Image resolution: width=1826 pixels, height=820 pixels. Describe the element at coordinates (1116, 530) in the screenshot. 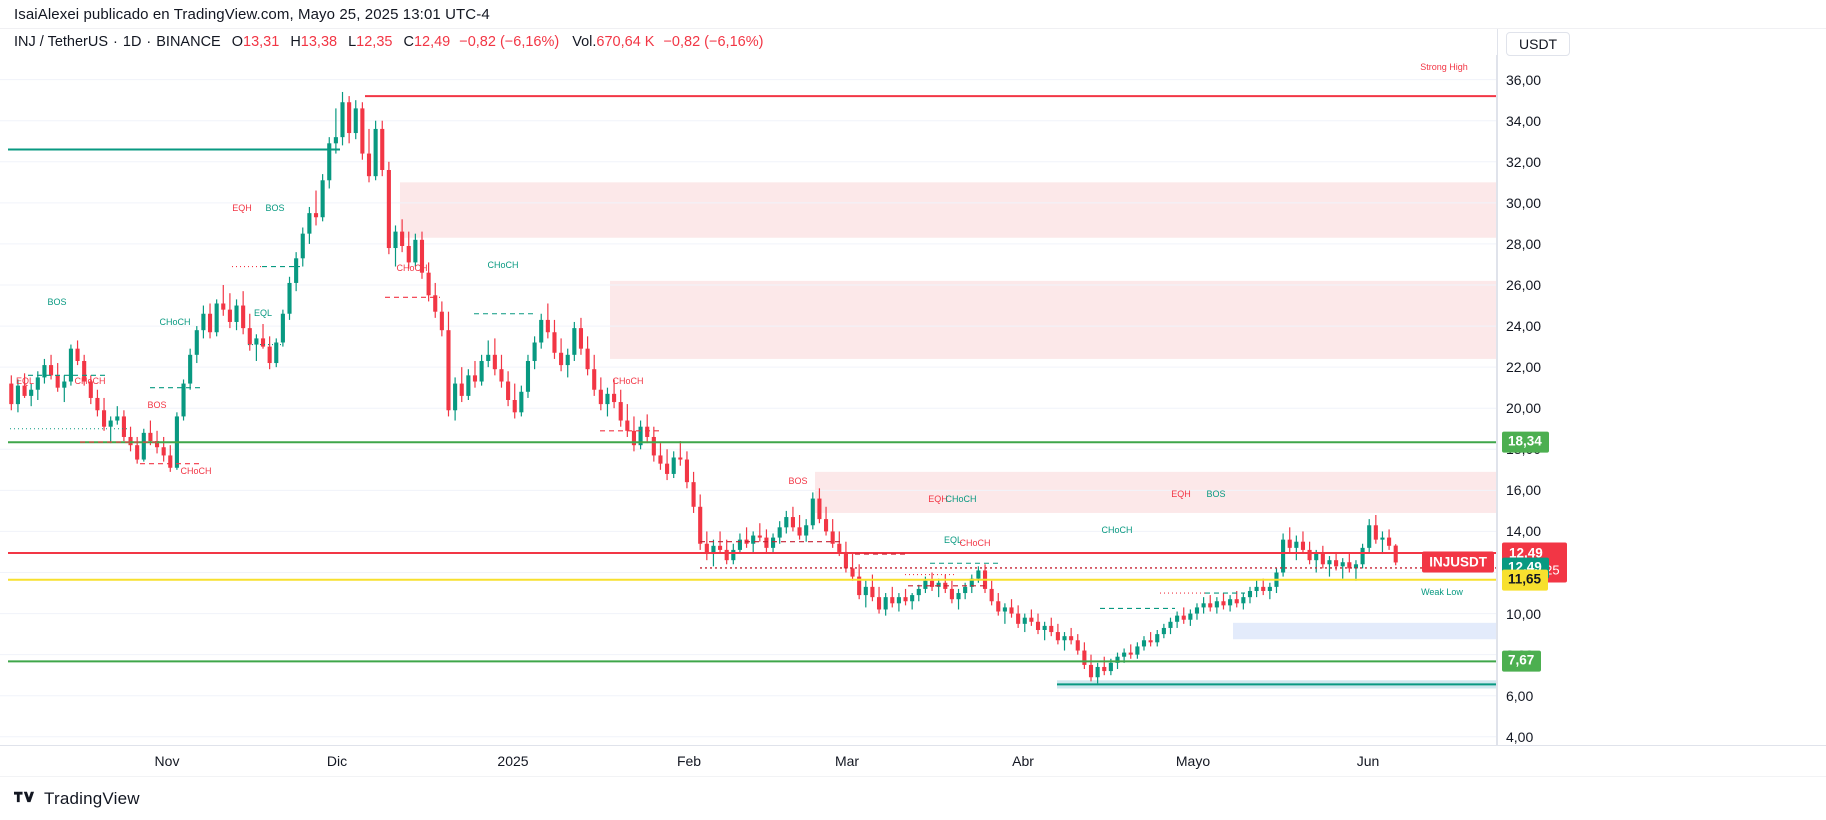

I see `smc-choch-9: CHoCH` at that location.